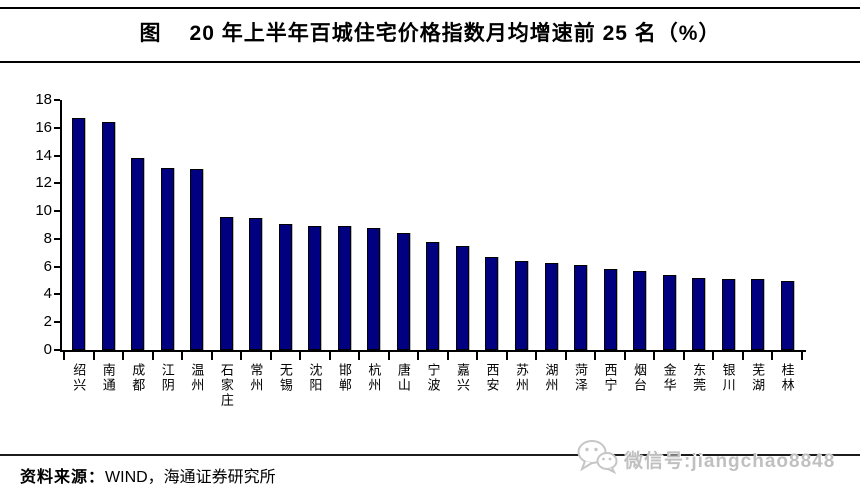 This screenshot has width=860, height=498. What do you see at coordinates (668, 246) in the screenshot?
I see `bar-slot: 金华` at bounding box center [668, 246].